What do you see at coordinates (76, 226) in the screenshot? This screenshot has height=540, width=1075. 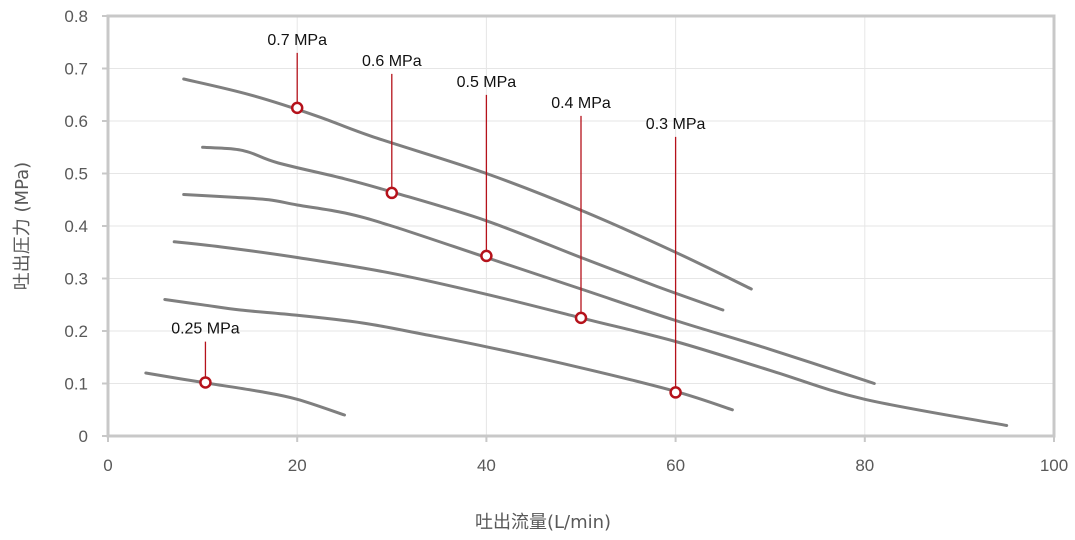 I see `y-tick-label: 0.4` at bounding box center [76, 226].